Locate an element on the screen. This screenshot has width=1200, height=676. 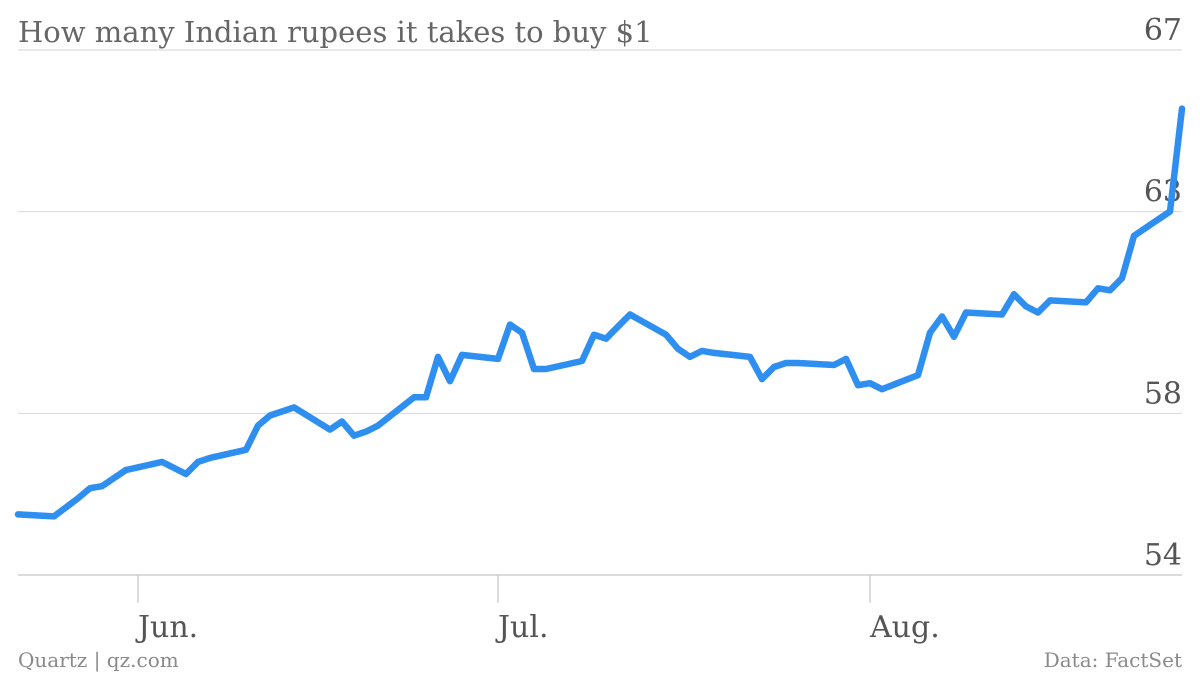
y-tick-label-67: 67 is located at coordinates (1163, 30).